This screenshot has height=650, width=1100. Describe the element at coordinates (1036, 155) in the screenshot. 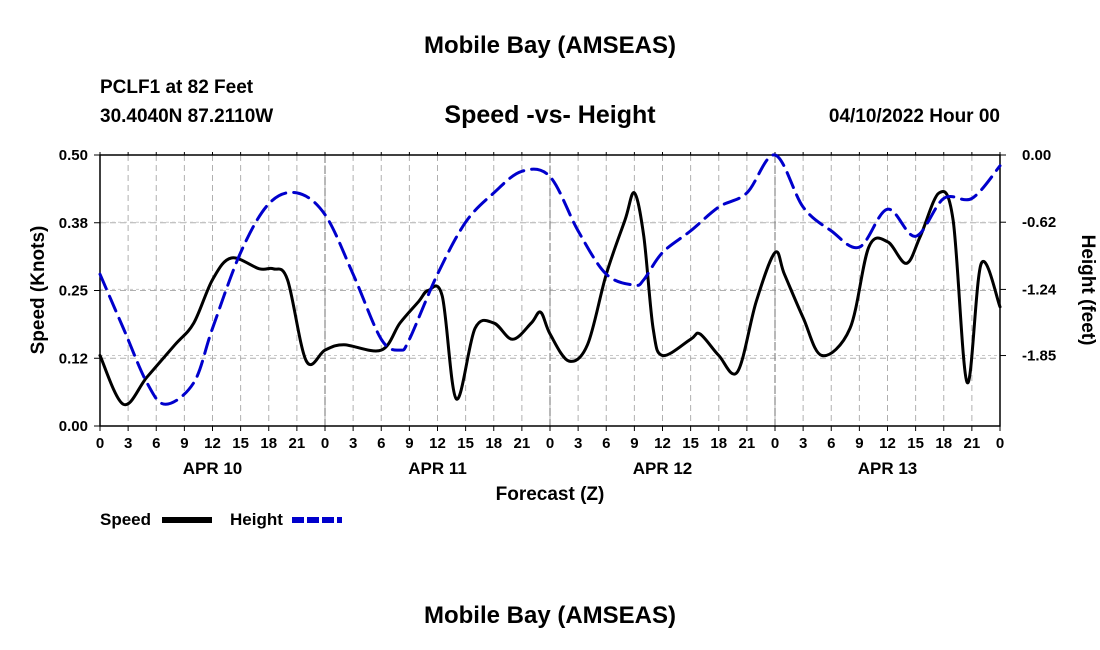

I see `y-right-tick-label: 0.00` at that location.